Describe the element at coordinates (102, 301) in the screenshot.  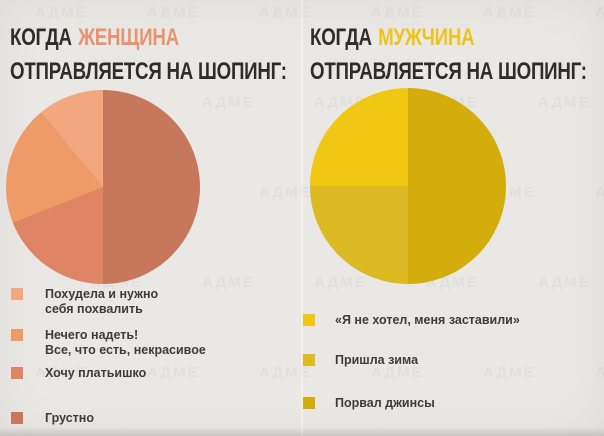
I see `legend-label: Похудела и нужно себя похвалить` at that location.